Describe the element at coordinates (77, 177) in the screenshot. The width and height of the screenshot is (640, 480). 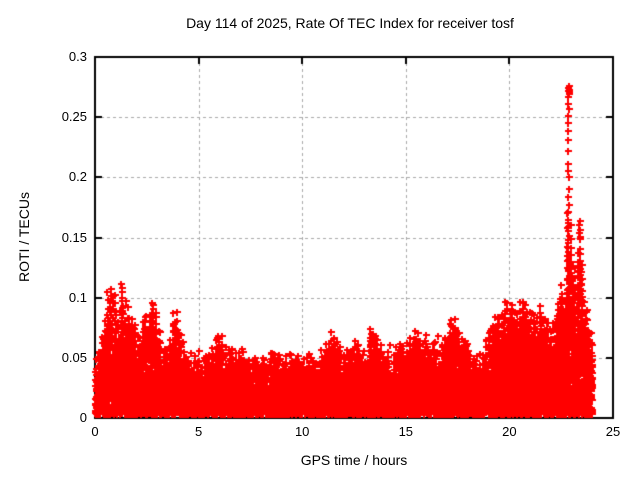
I see `y-tick-label: 0.2` at that location.